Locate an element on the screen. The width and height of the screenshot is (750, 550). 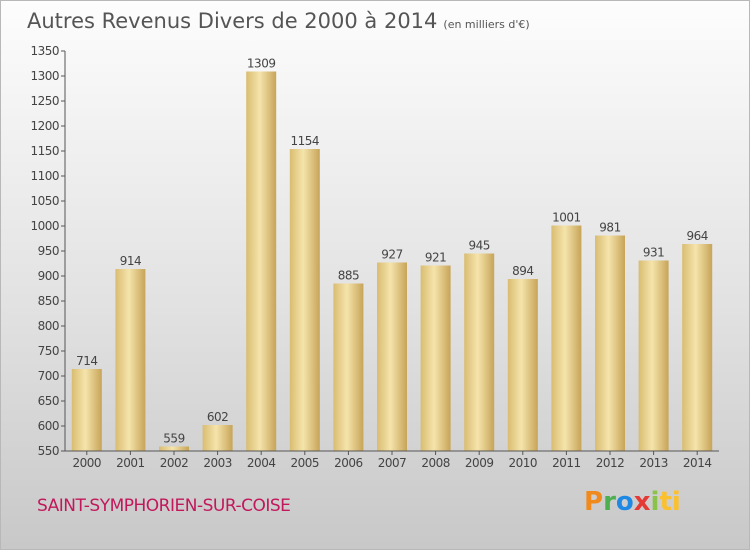
bar-2002 is located at coordinates (174, 449).